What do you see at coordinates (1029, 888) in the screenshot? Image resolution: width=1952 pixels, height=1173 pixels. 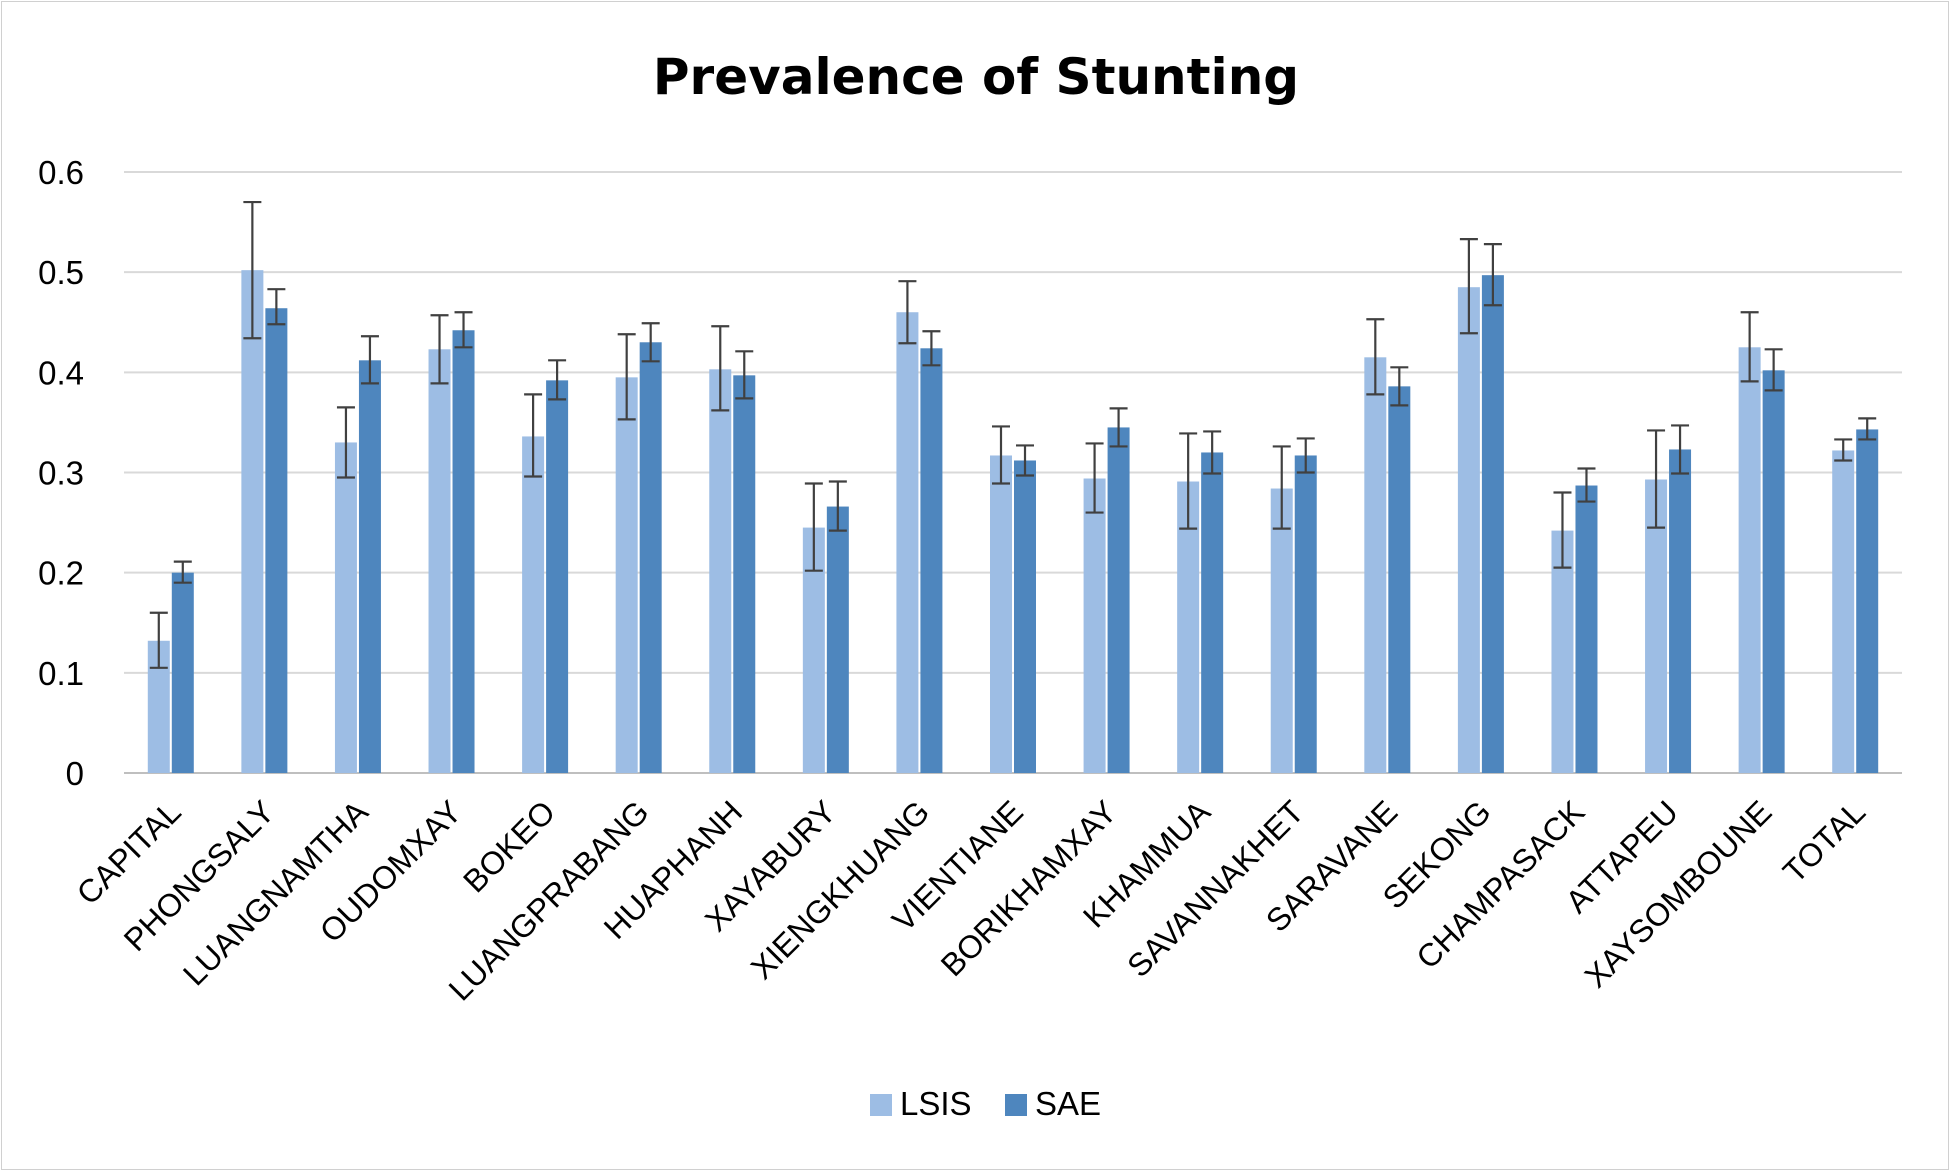 I see `x-tick-label: BORIKHAMXAY` at bounding box center [1029, 888].